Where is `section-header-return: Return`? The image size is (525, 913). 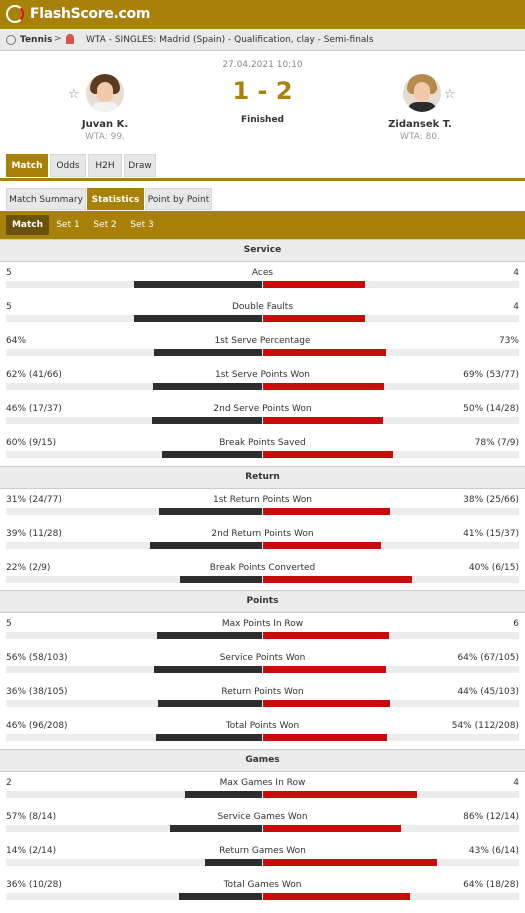 section-header-return: Return is located at coordinates (262, 477).